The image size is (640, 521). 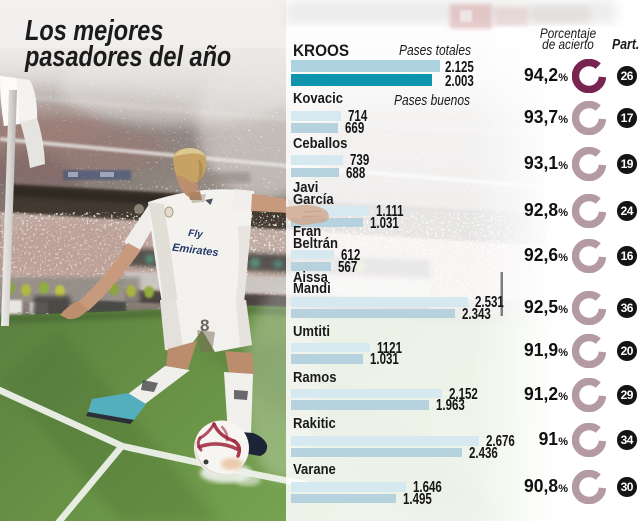 What do you see at coordinates (196, 251) in the screenshot?
I see `svg-text: Emirates` at bounding box center [196, 251].